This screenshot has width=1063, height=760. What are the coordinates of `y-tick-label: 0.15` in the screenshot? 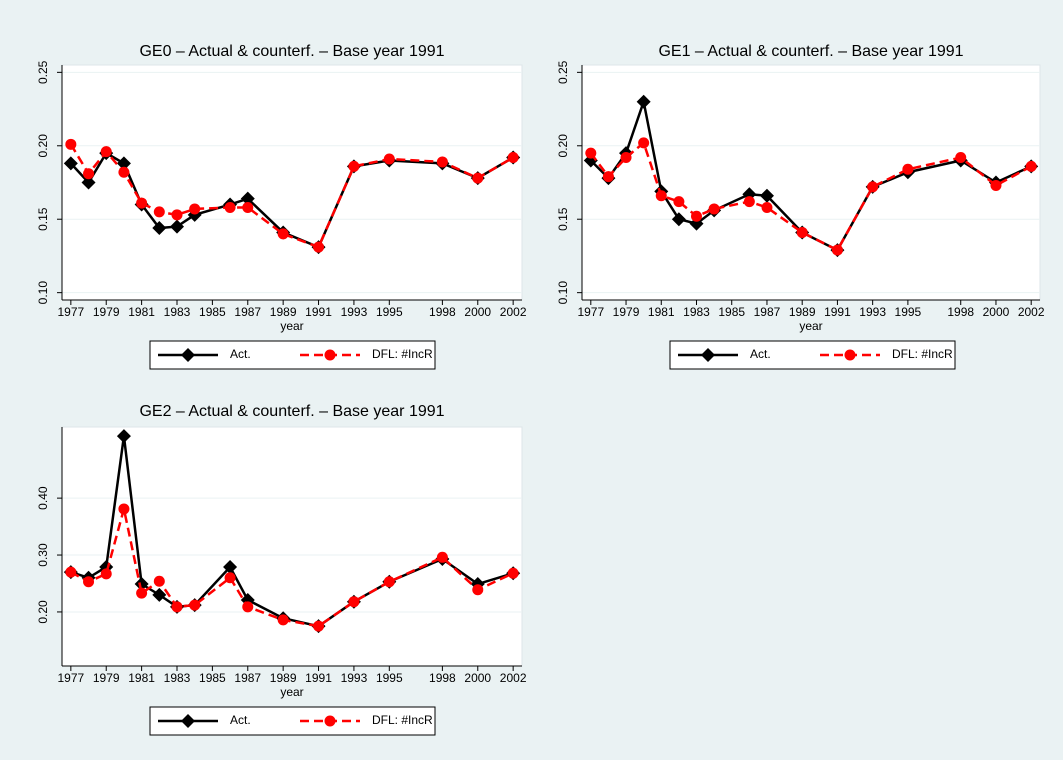 It's located at (43, 219).